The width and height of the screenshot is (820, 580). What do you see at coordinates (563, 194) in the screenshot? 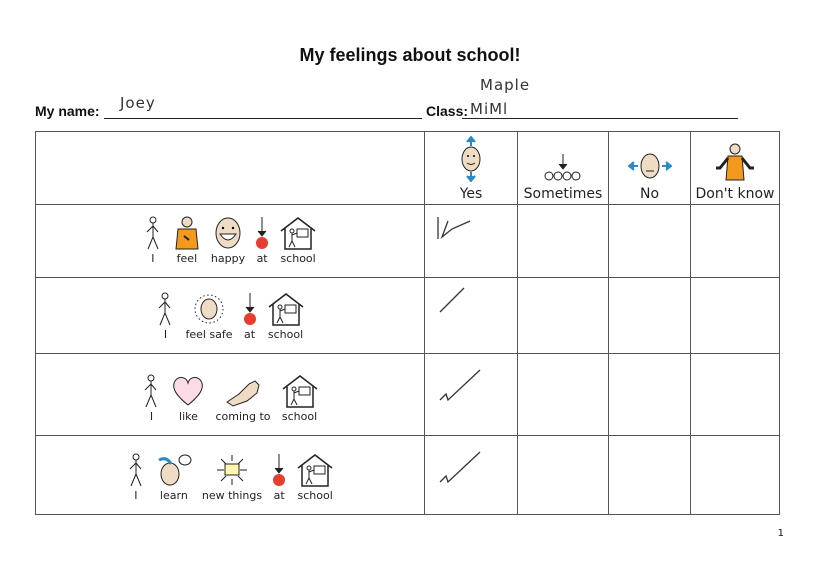
I see `option-label: Sometimes` at bounding box center [563, 194].